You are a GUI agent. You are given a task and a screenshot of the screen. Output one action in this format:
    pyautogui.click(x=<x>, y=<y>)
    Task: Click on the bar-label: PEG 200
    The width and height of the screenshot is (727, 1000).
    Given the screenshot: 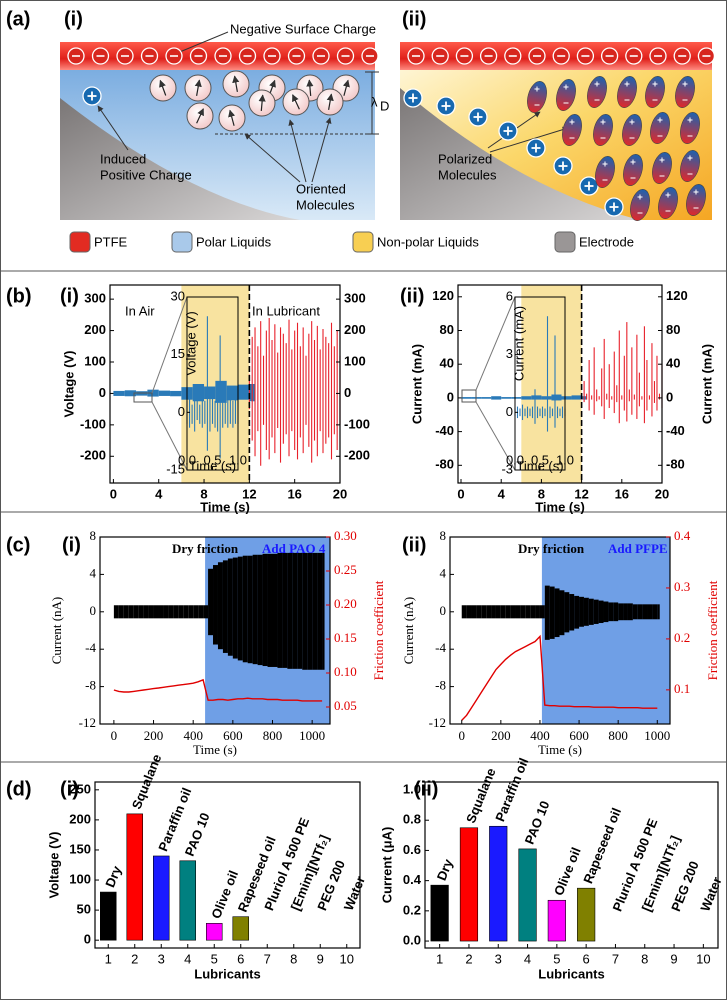 What is the action you would take?
    pyautogui.click(x=685, y=886)
    